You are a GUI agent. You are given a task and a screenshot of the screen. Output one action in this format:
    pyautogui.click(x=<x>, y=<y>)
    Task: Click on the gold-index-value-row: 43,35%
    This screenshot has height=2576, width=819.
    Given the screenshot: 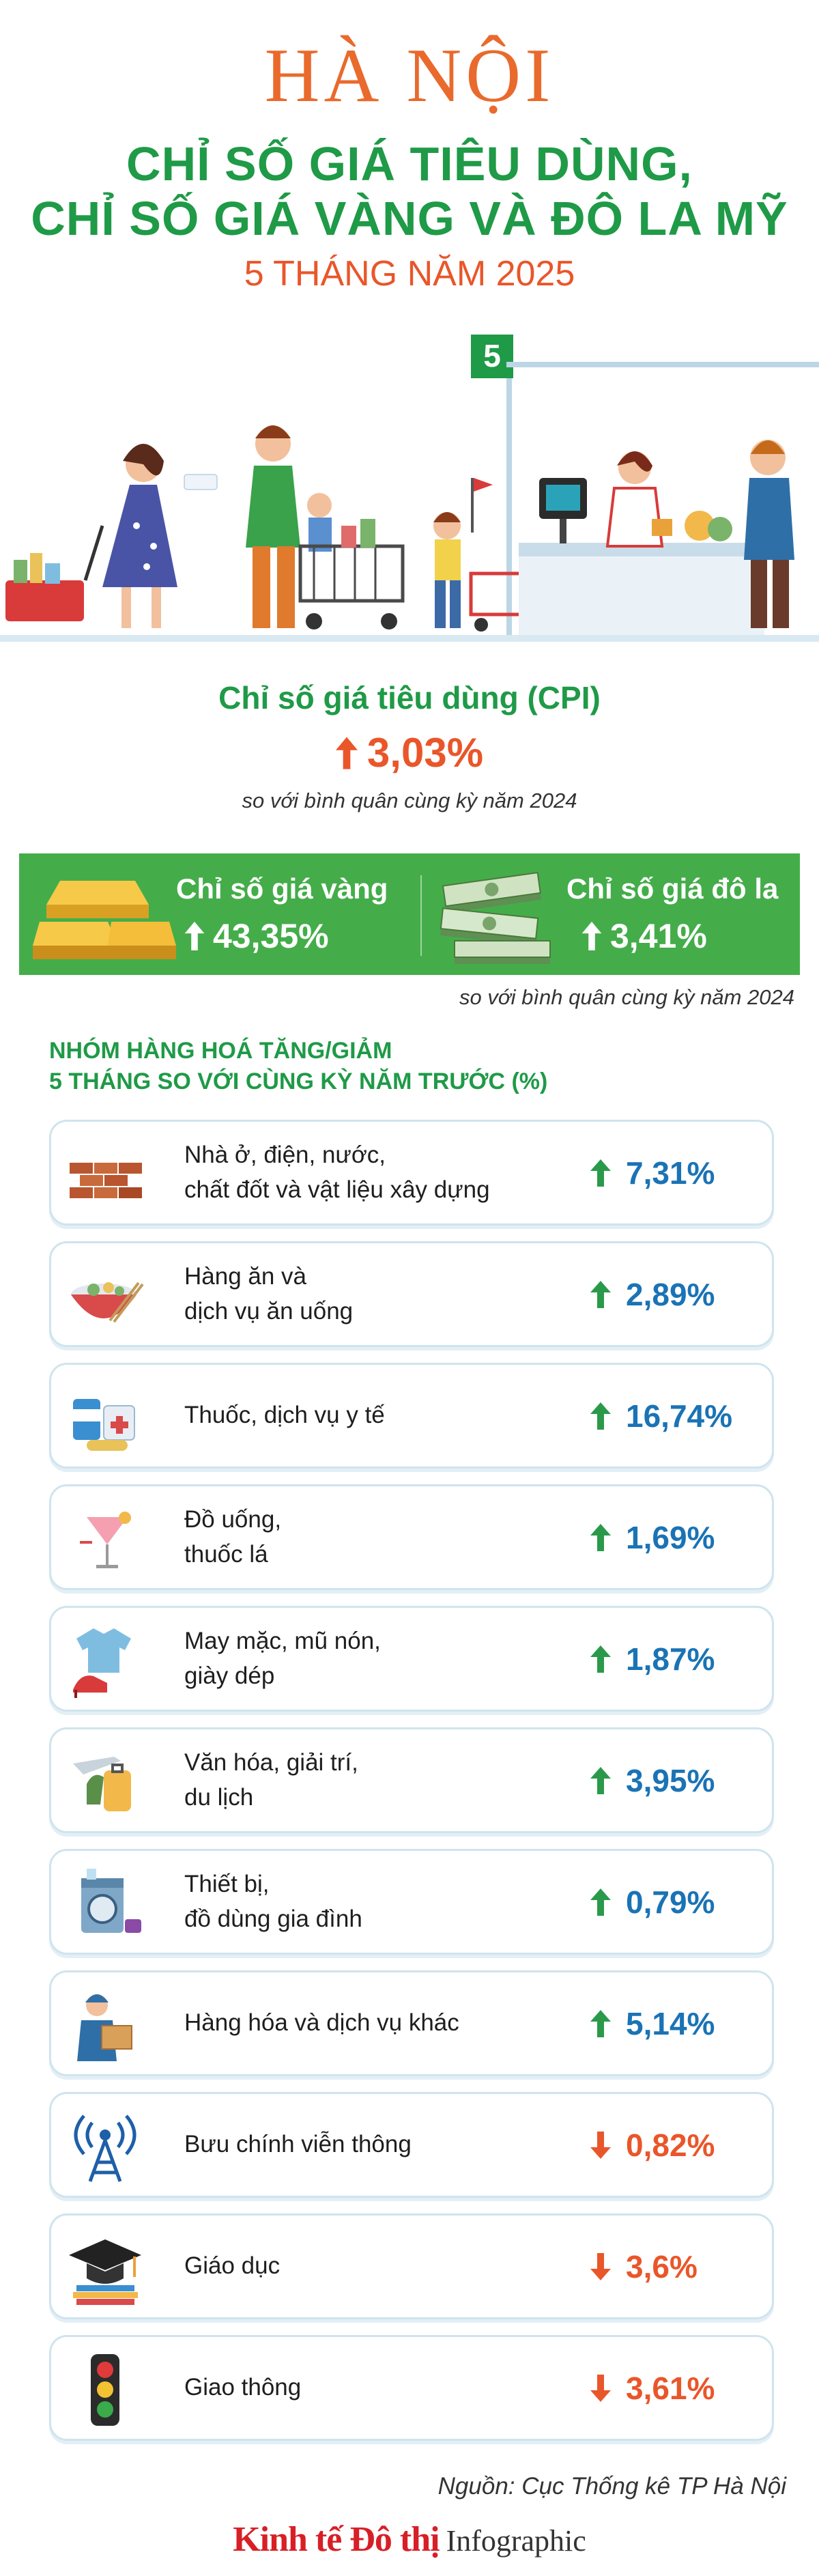 What is the action you would take?
    pyautogui.click(x=256, y=936)
    